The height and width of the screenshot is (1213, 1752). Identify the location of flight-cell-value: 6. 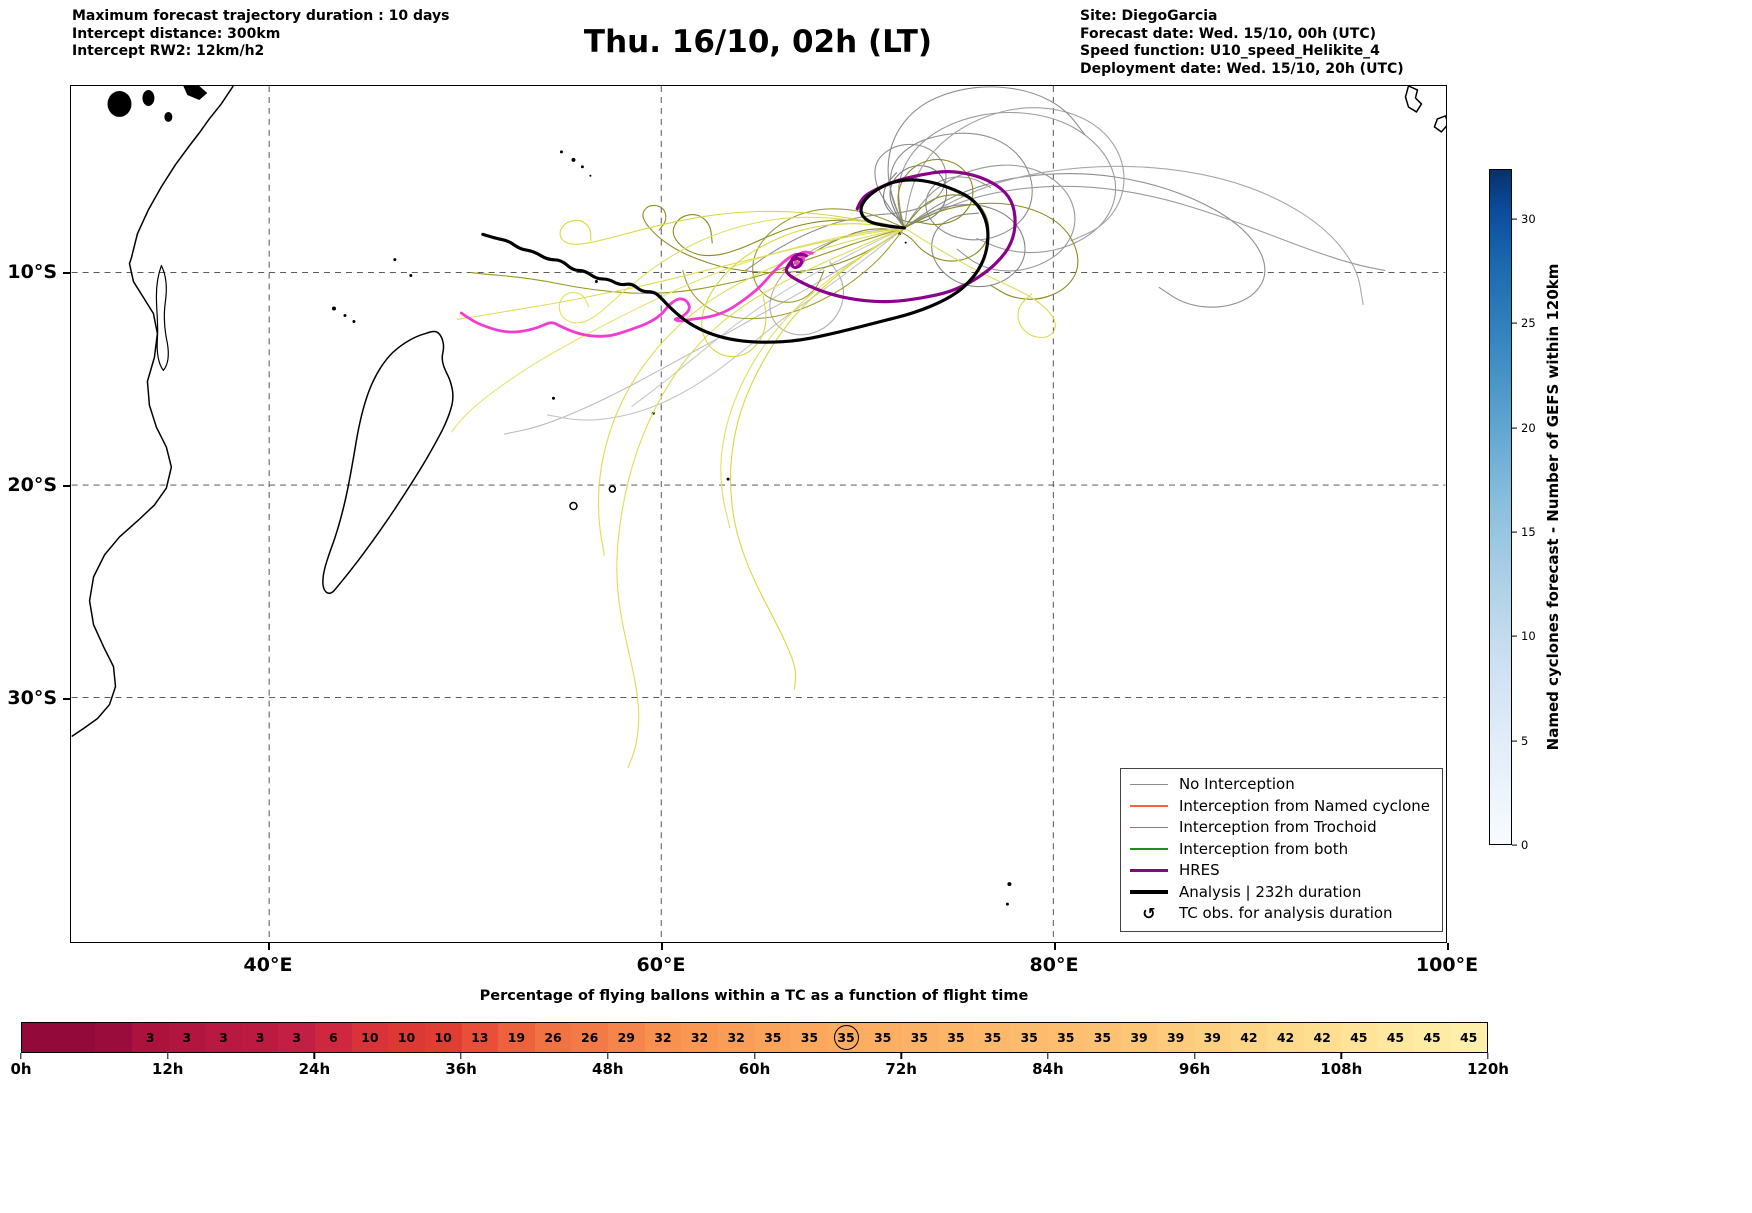
(333, 1037).